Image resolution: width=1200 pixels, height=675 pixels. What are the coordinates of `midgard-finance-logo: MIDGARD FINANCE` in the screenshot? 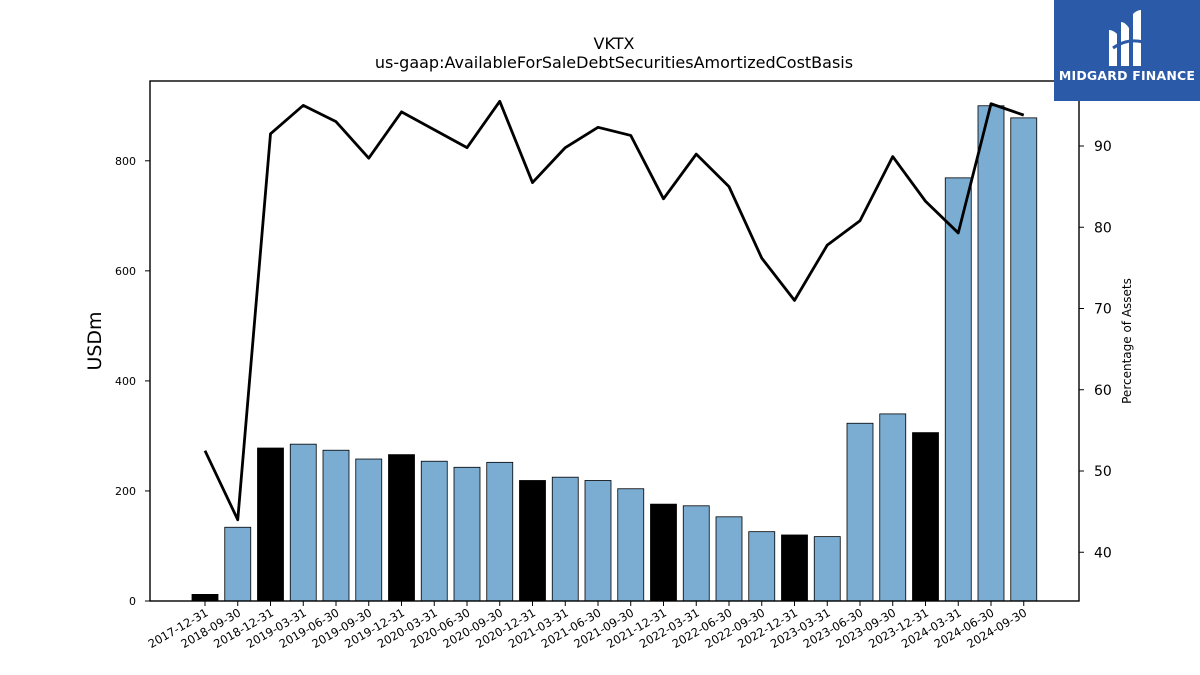 It's located at (1127, 50).